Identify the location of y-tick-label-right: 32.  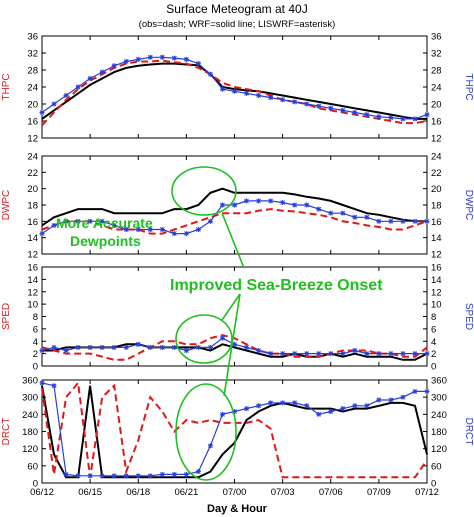
(436, 54).